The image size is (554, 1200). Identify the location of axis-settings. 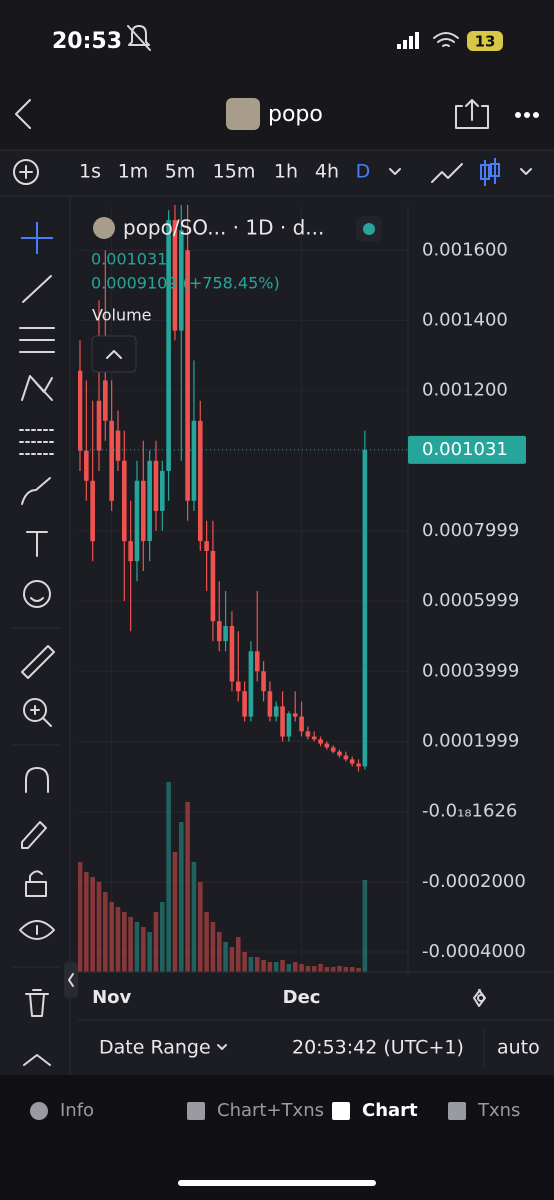
(479, 998).